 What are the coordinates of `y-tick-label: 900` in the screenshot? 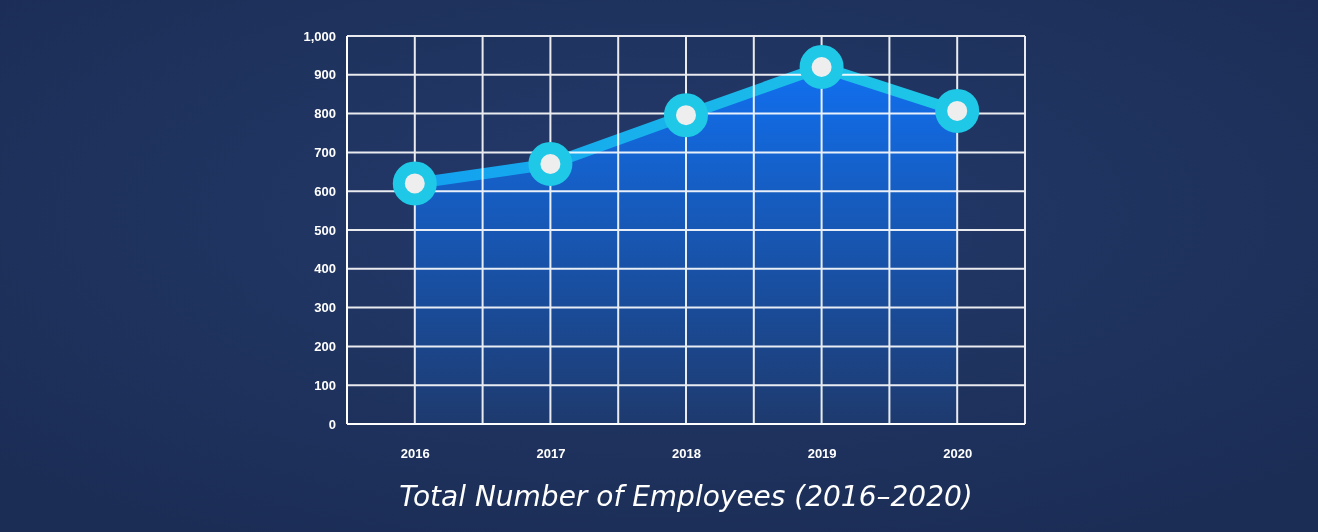 It's located at (325, 75).